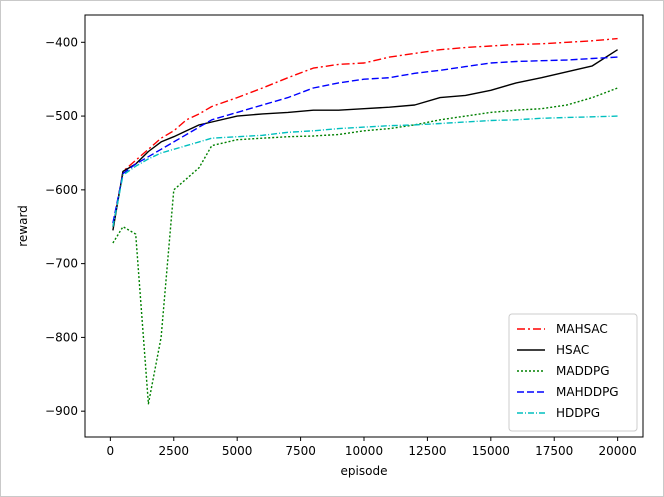  Describe the element at coordinates (572, 350) in the screenshot. I see `legend-label: HSAC` at that location.